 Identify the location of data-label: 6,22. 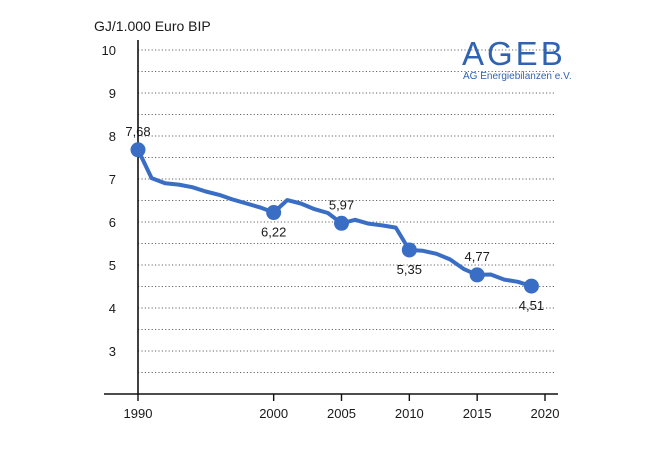
(273, 232).